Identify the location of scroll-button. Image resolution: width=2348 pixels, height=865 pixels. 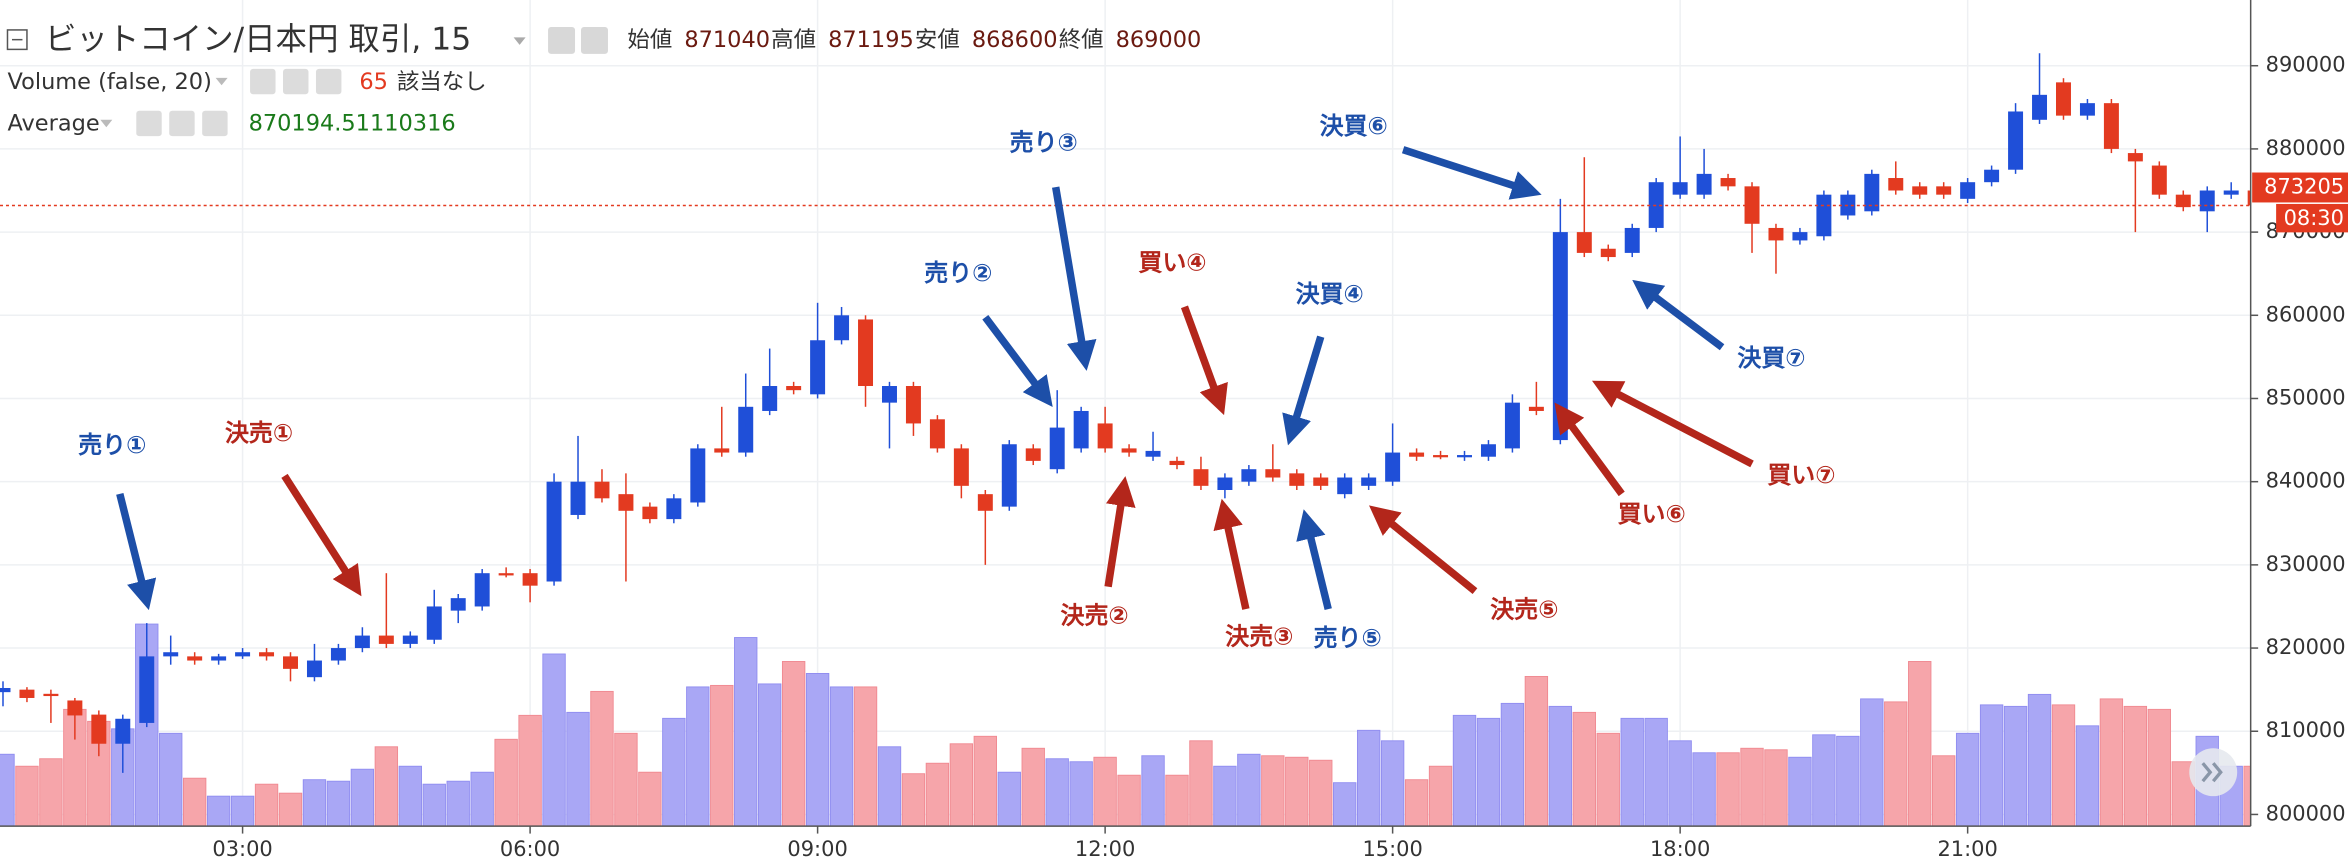
(2213, 772).